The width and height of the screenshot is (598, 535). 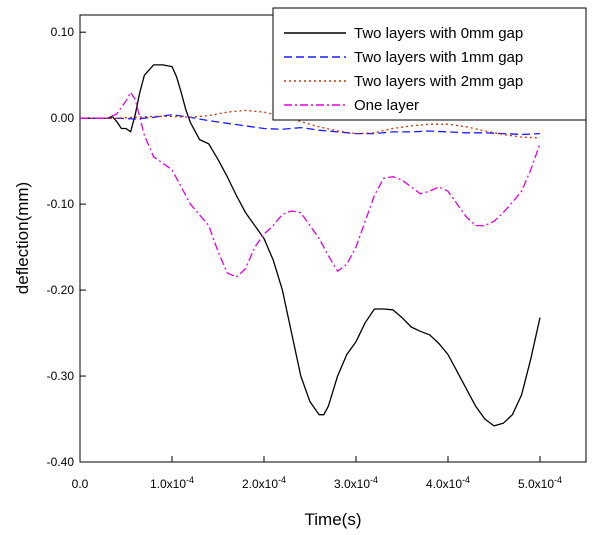 I want to click on x-tick-label: 3.0x10⁻⁴, so click(x=356, y=483).